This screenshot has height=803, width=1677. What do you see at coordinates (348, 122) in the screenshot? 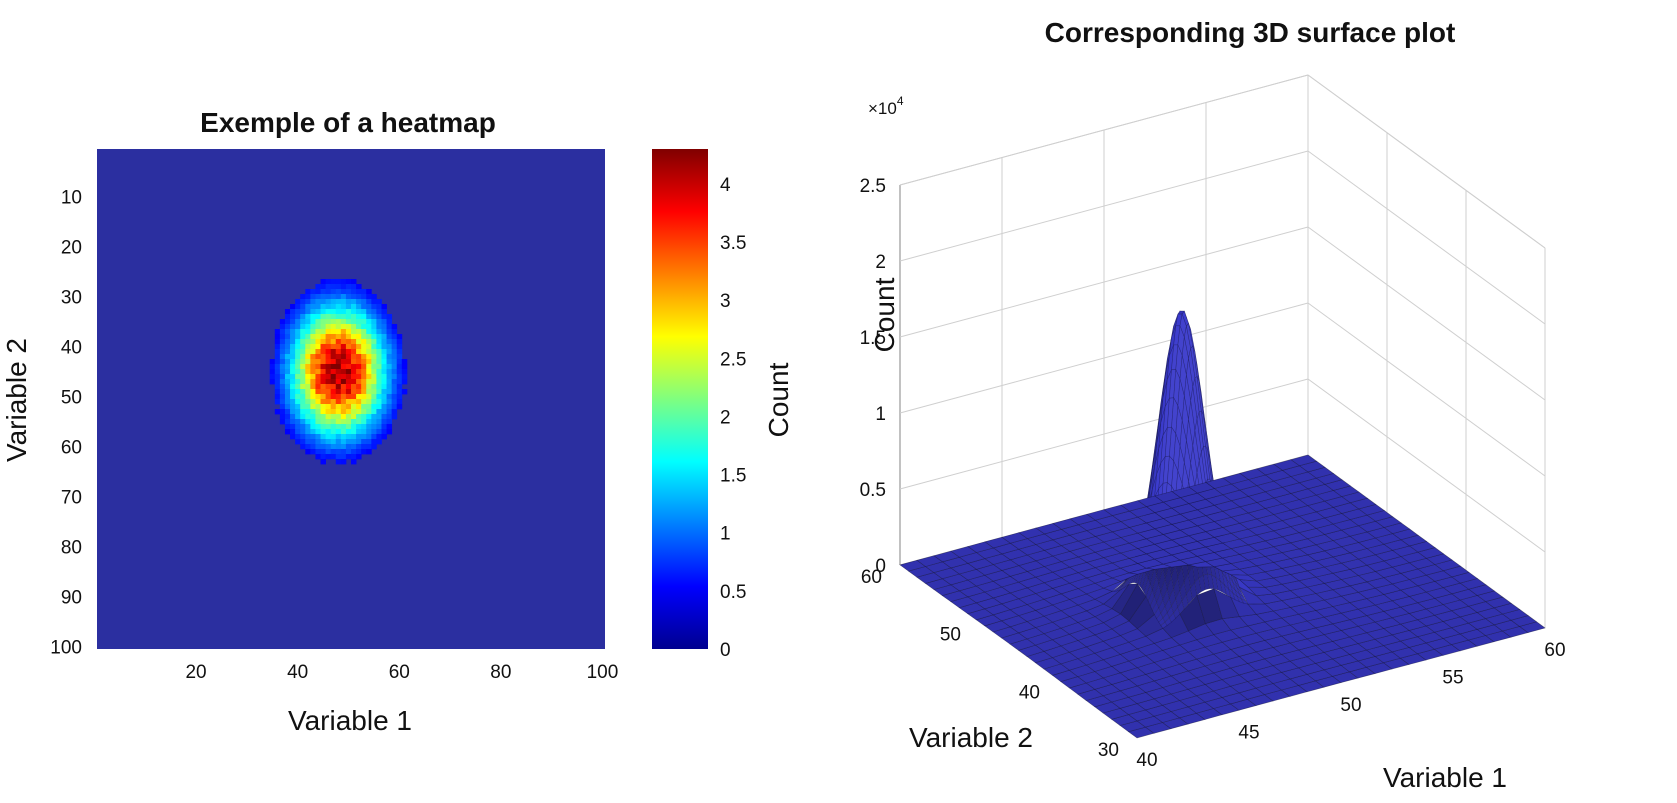
I see `heatmap-title: Exemple of a heatmap` at bounding box center [348, 122].